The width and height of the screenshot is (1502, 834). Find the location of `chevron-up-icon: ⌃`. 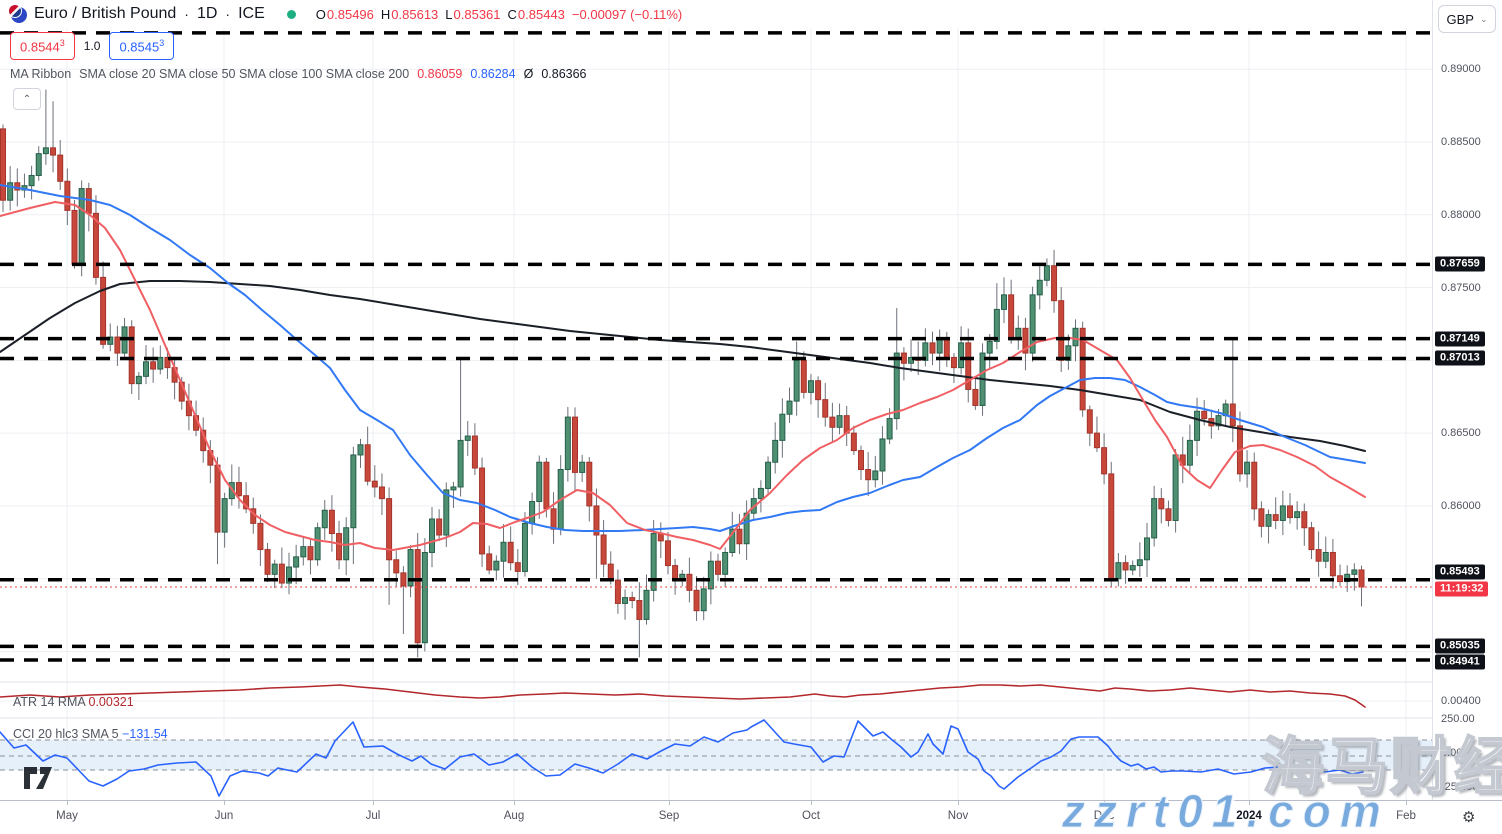

chevron-up-icon: ⌃ is located at coordinates (27, 99).